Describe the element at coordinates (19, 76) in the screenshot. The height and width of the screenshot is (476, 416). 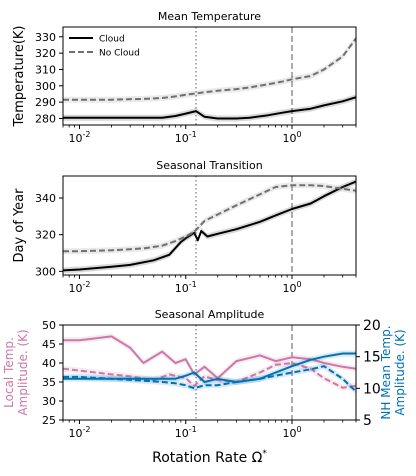
I see `y-axis-label: Temperature(K)` at that location.